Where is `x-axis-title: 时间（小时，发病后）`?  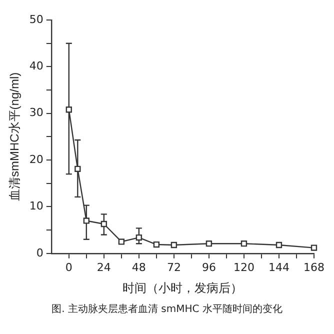
x-axis-title: 时间（小时，发病后） is located at coordinates (182, 288).